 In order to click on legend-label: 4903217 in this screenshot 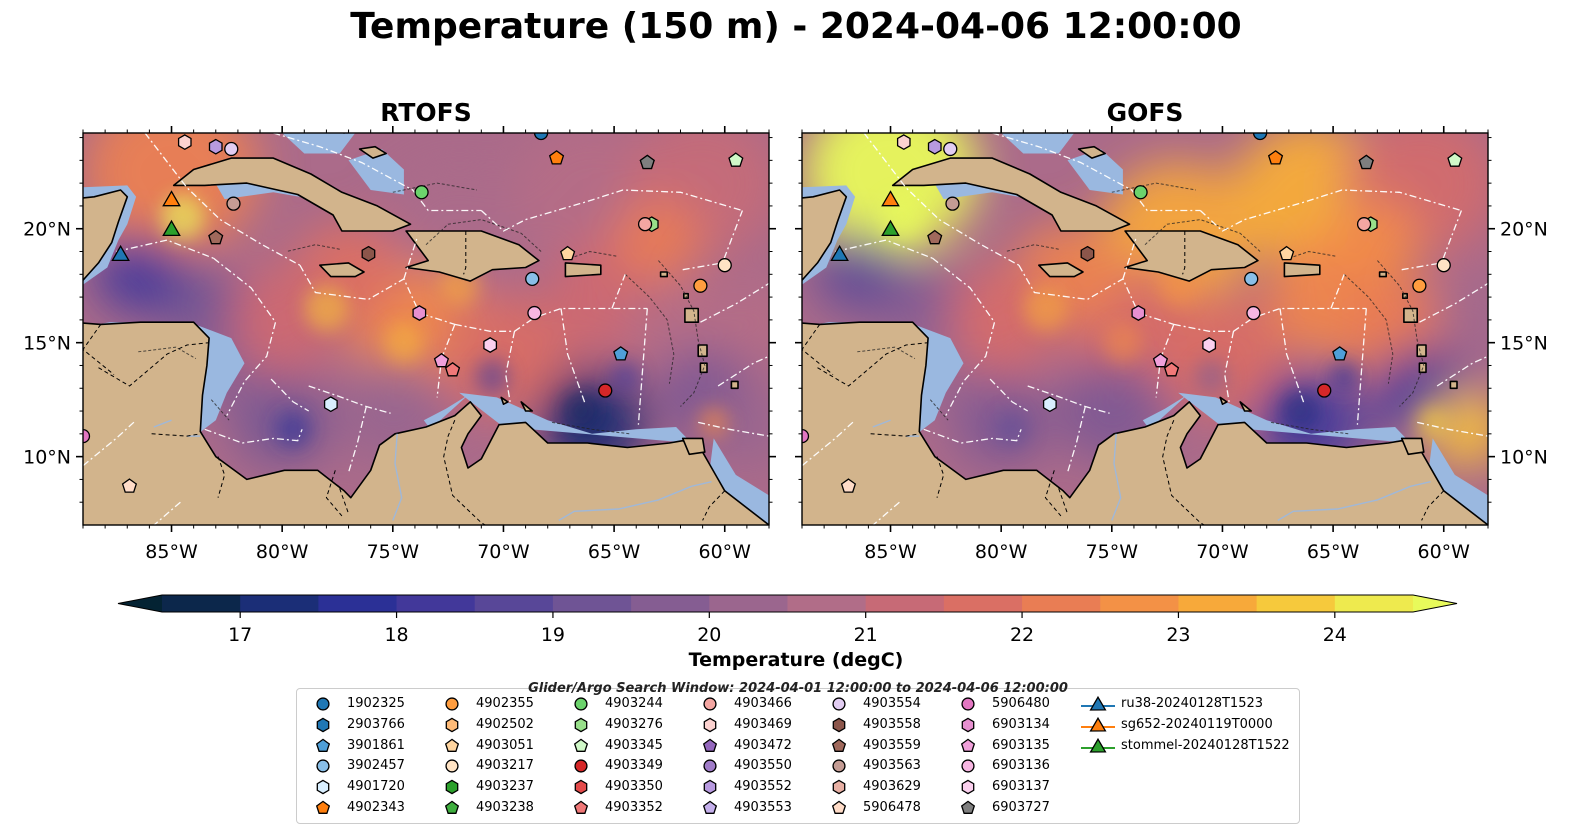, I will do `click(505, 766)`.